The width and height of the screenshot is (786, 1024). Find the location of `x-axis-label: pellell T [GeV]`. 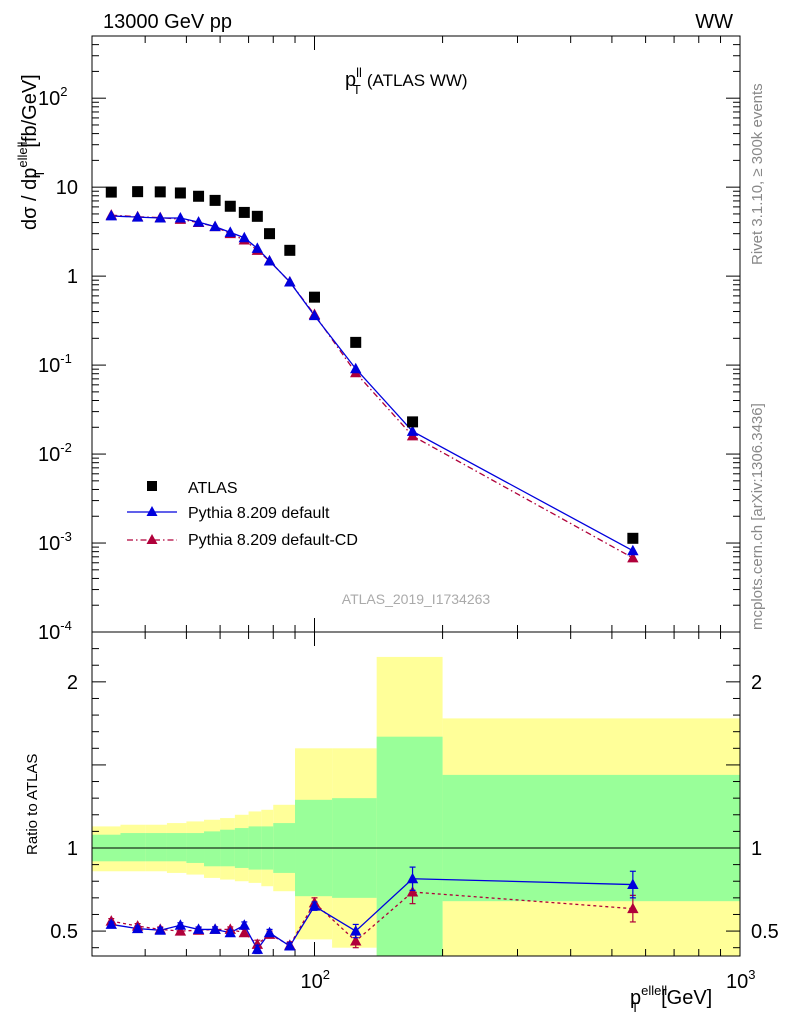

x-axis-label: pellell T [GeV] is located at coordinates (671, 999).